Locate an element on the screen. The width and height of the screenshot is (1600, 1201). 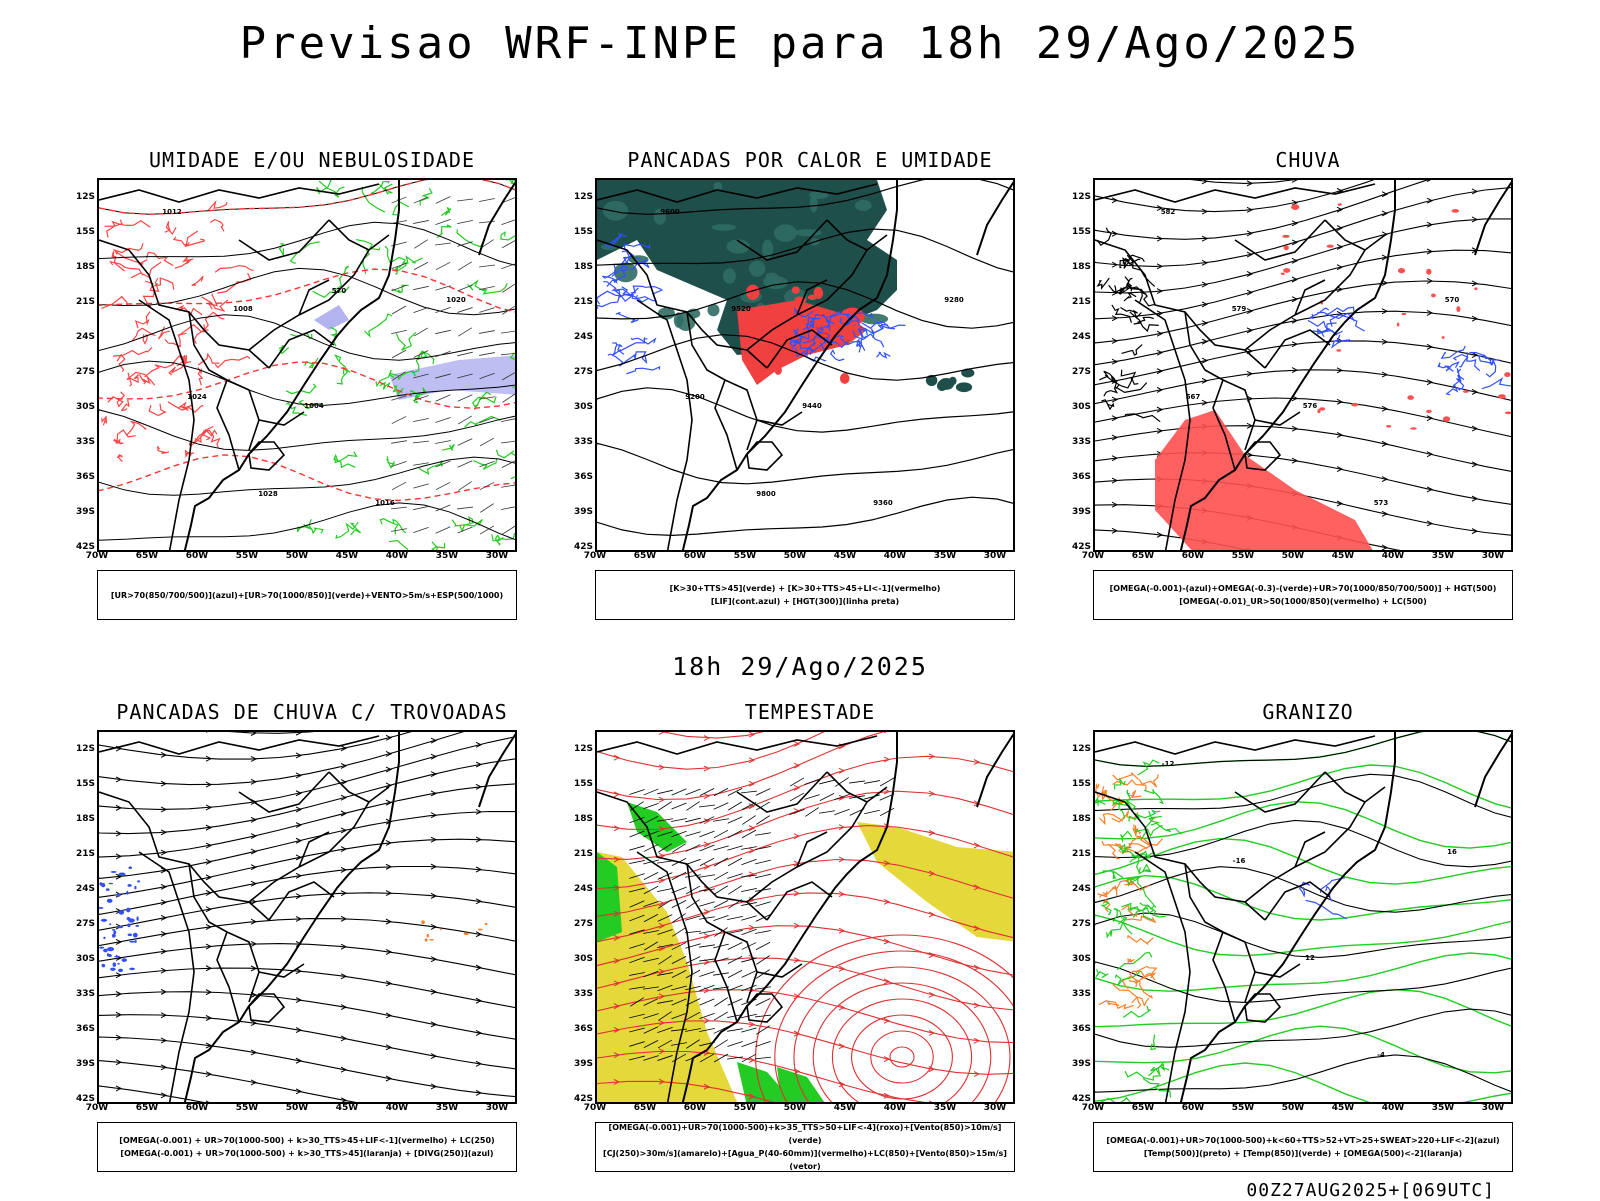
contour-label: 579 is located at coordinates (1239, 309).